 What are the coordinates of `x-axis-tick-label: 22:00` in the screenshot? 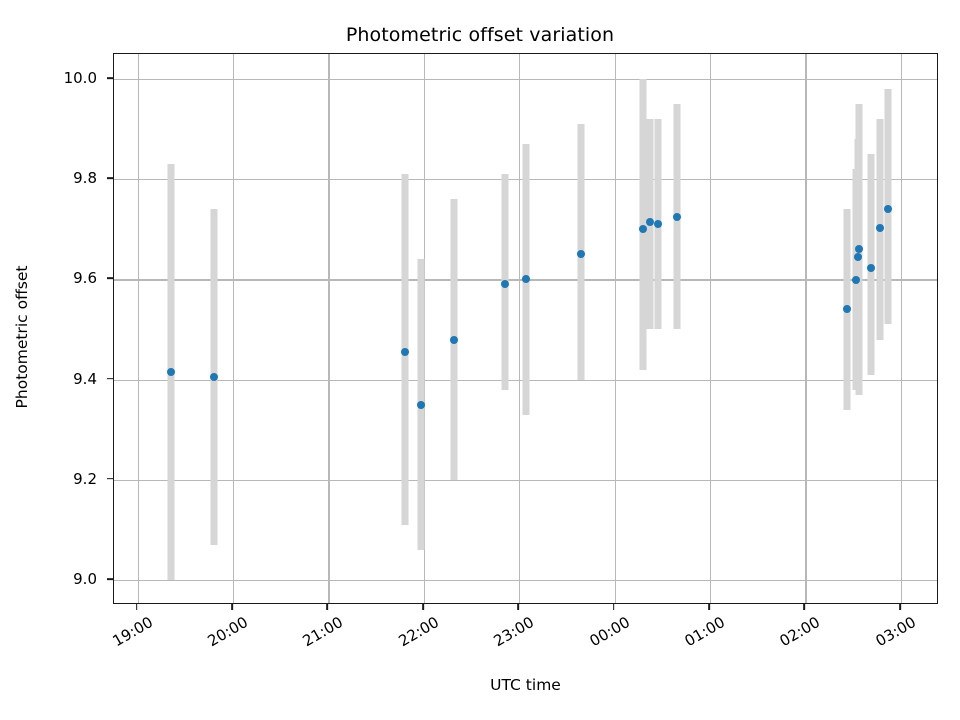 It's located at (418, 632).